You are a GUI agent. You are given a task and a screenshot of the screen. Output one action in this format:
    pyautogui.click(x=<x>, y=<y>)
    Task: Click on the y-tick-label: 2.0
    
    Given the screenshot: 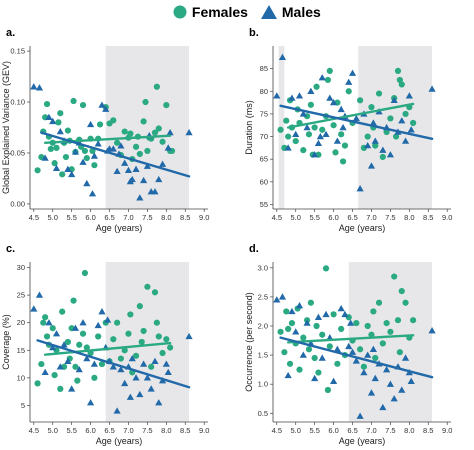 What is the action you would take?
    pyautogui.click(x=263, y=326)
    